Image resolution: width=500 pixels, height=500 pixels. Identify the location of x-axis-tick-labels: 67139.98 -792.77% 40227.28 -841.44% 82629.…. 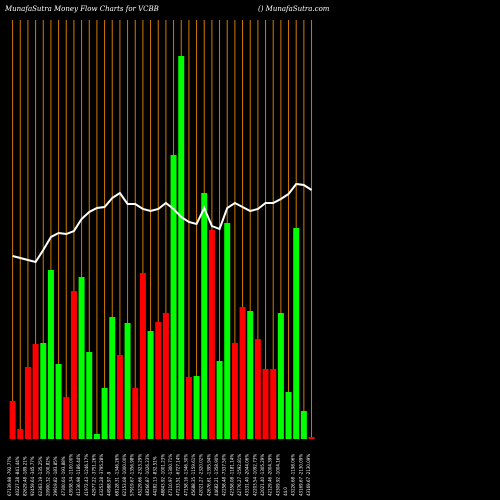
(159, 475).